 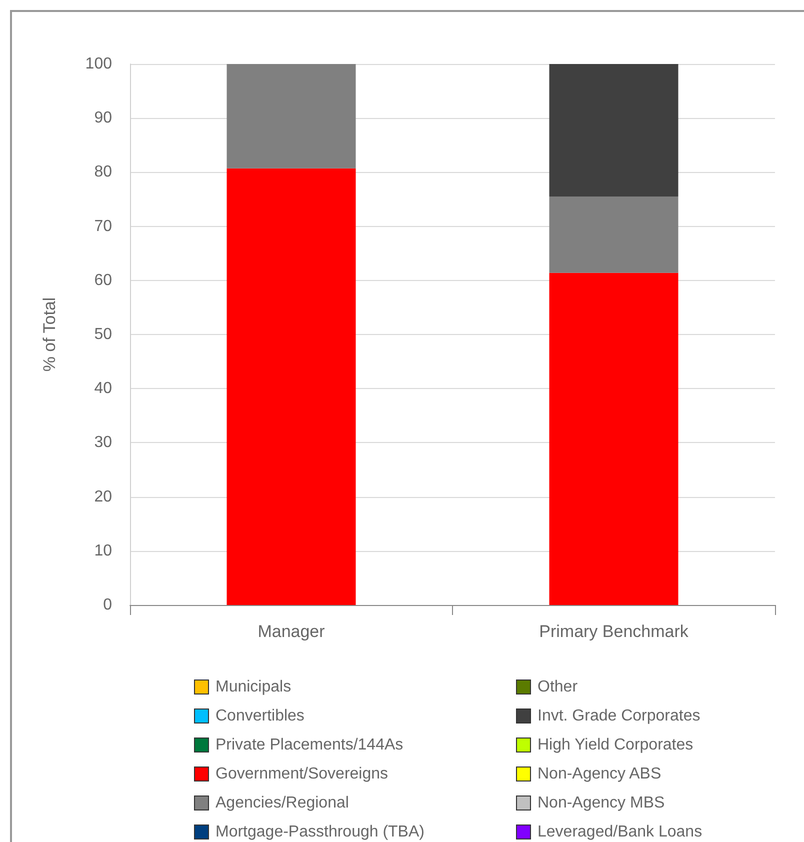 What do you see at coordinates (103, 551) in the screenshot?
I see `y-tick-label: 10` at bounding box center [103, 551].